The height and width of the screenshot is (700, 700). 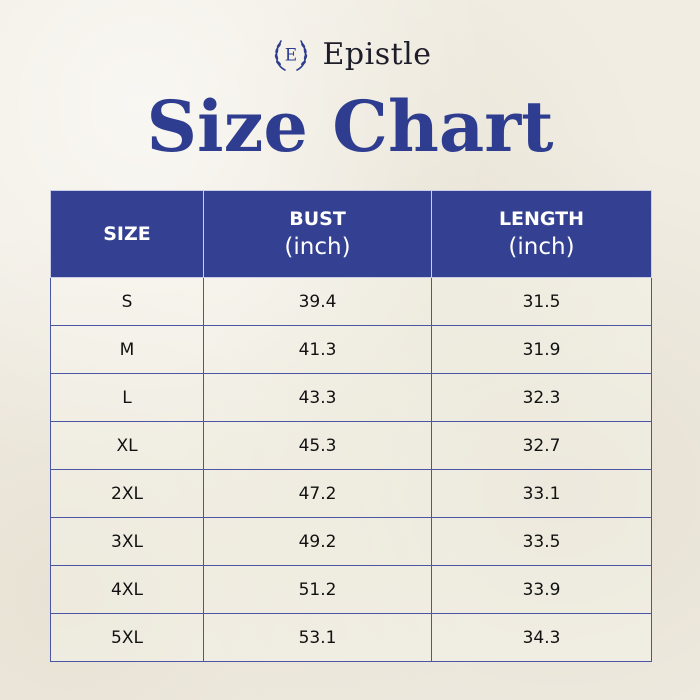 I want to click on bust-cell: 41.3, so click(x=317, y=349).